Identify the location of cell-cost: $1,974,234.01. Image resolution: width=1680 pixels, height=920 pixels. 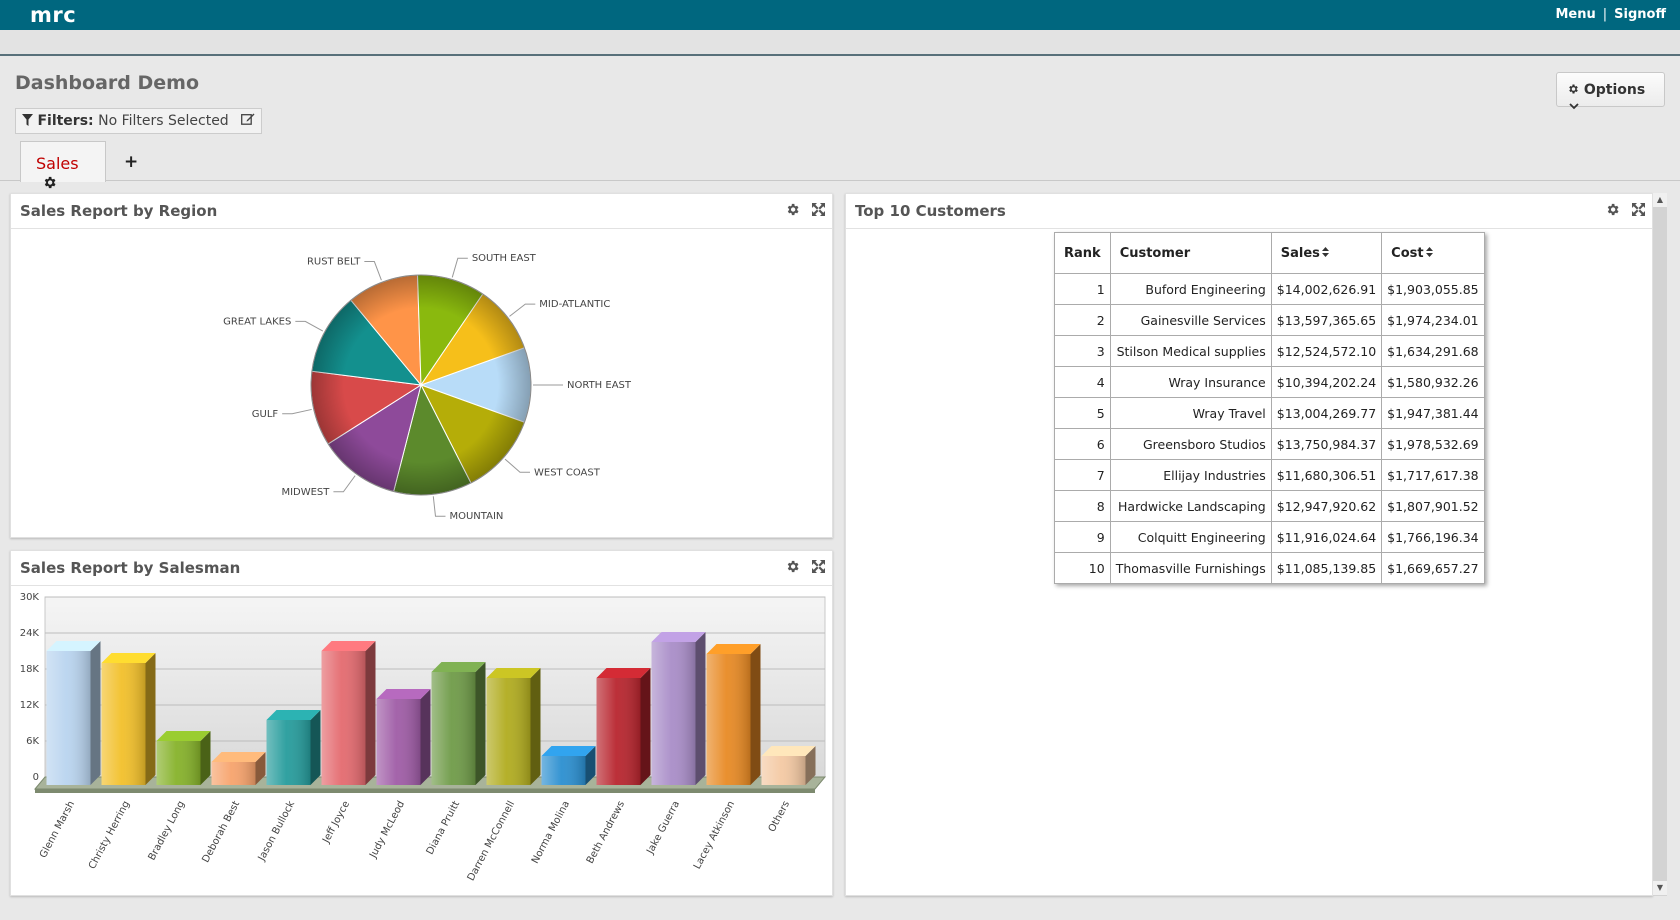
(1433, 320).